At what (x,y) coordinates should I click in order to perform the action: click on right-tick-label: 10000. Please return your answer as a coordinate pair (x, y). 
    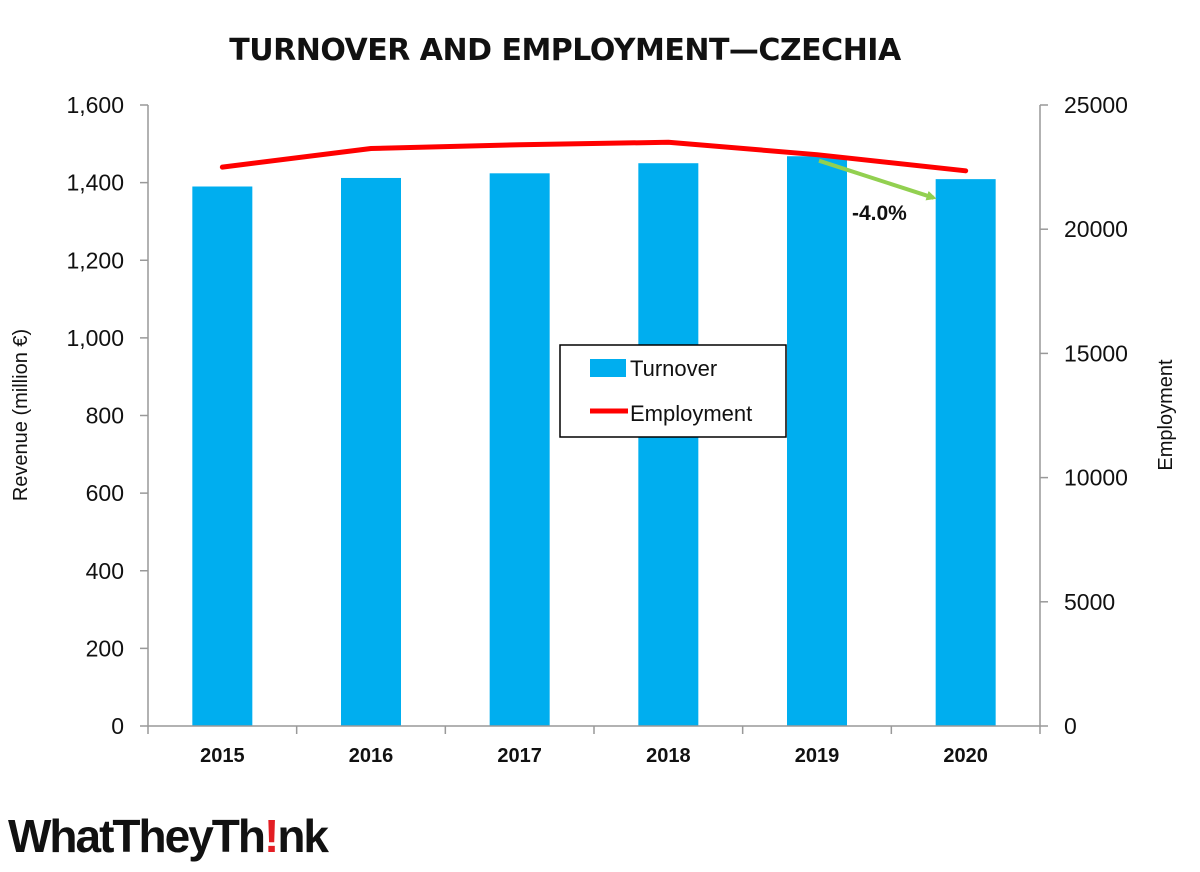
    Looking at the image, I should click on (1096, 478).